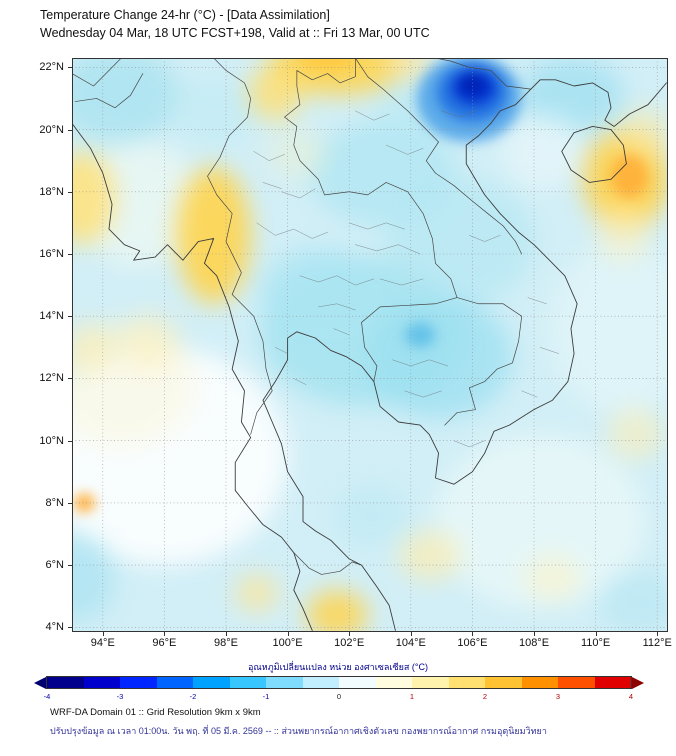  Describe the element at coordinates (107, 83) in the screenshot. I see `northwest-boundaries` at that location.